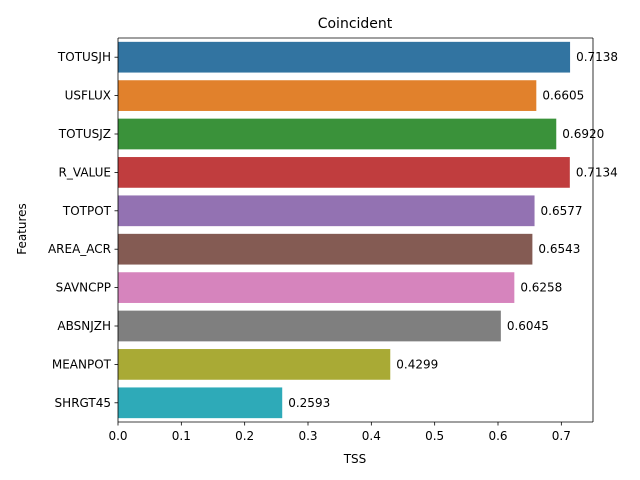 The width and height of the screenshot is (640, 480). What do you see at coordinates (339, 432) in the screenshot?
I see `x-tick-labels: 0.0 0.1 0.2 0.3 0.4 0.5 0.6 0.7` at bounding box center [339, 432].